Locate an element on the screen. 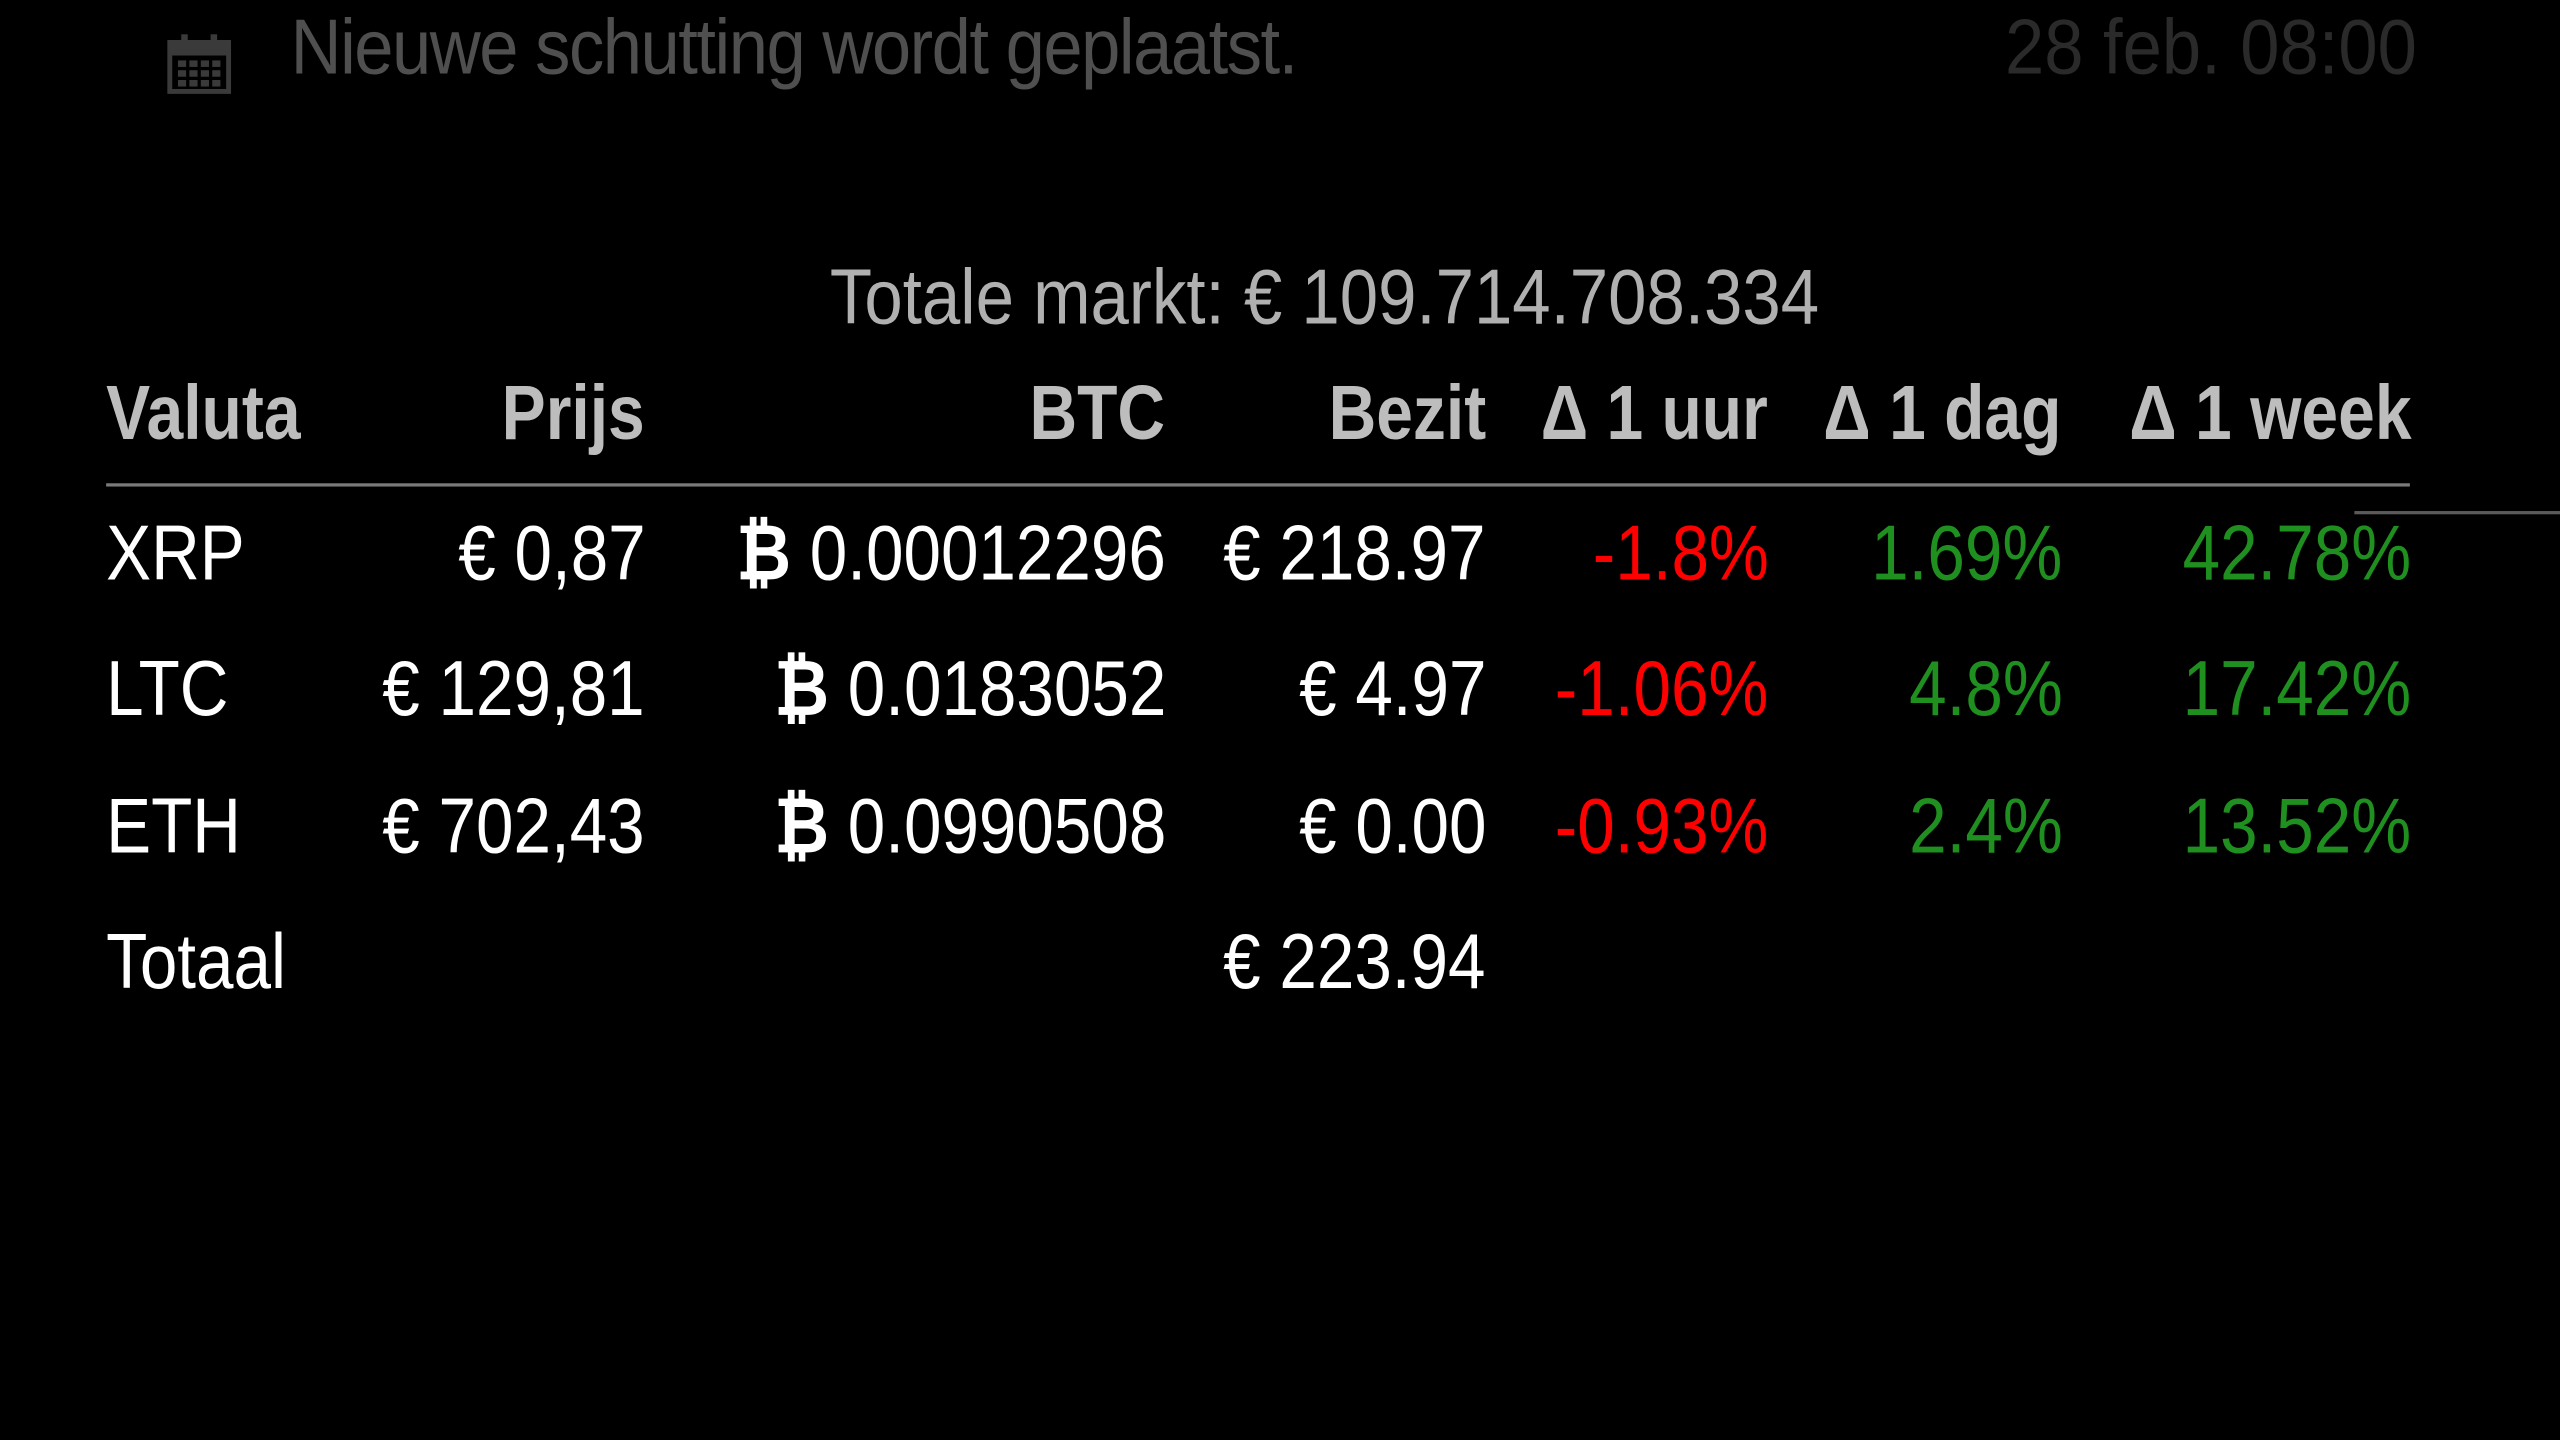 Image resolution: width=2560 pixels, height=1440 pixels. header-btc: BTC is located at coordinates (1098, 412).